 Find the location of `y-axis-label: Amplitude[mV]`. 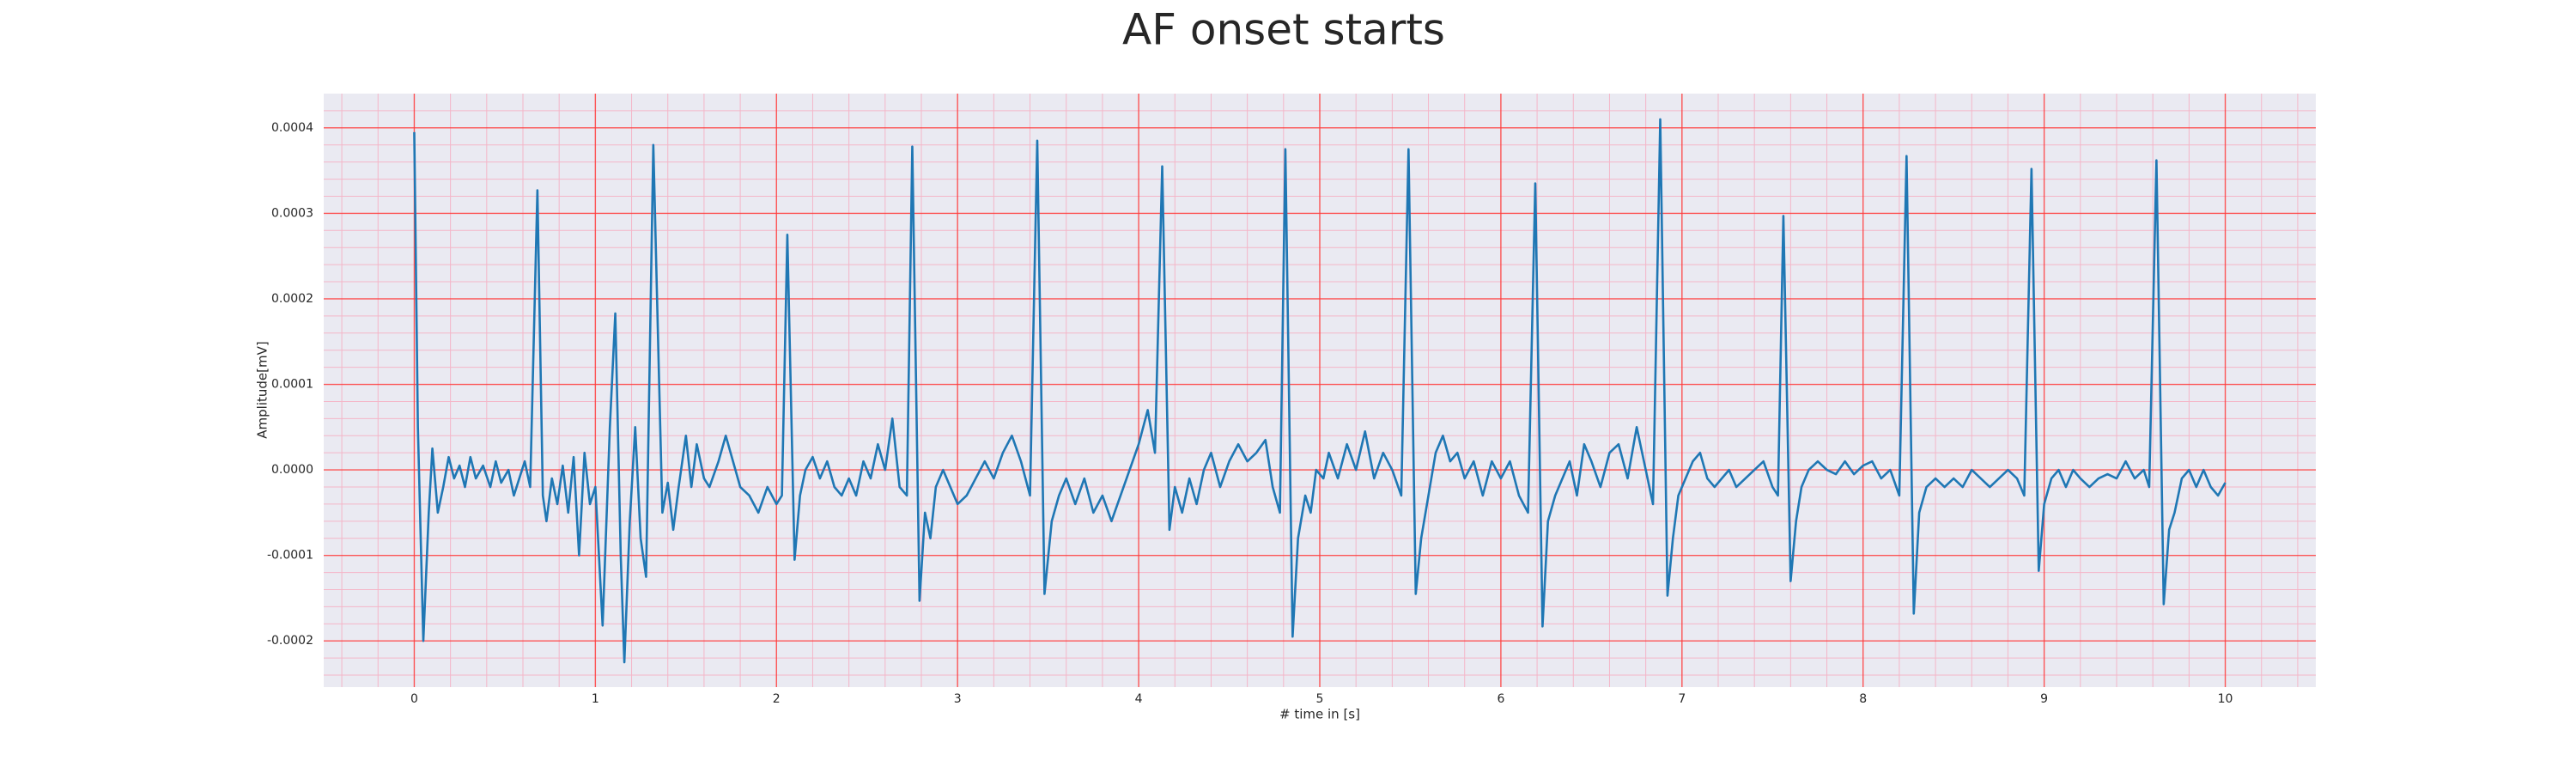

y-axis-label: Amplitude[mV] is located at coordinates (262, 389).